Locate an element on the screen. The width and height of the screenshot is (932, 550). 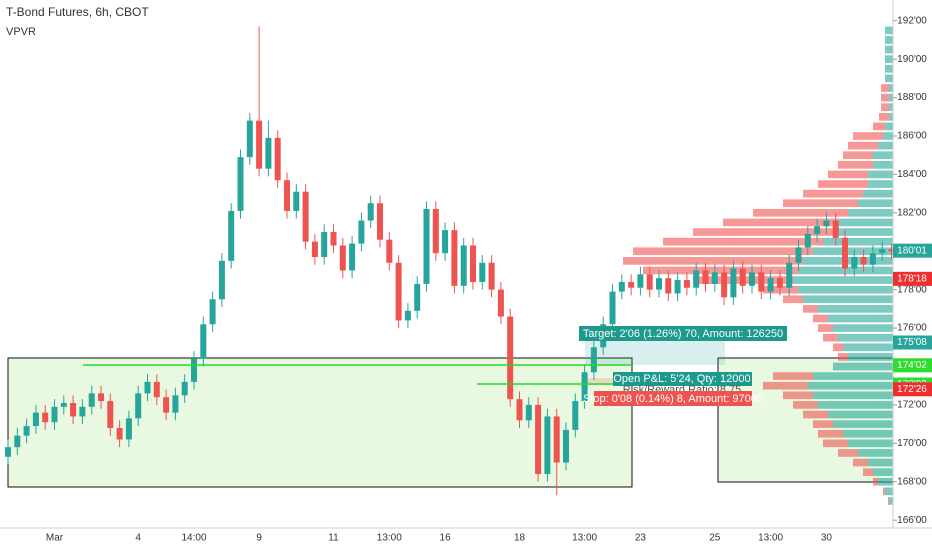
indicator-name: VPVR is located at coordinates (21, 32).